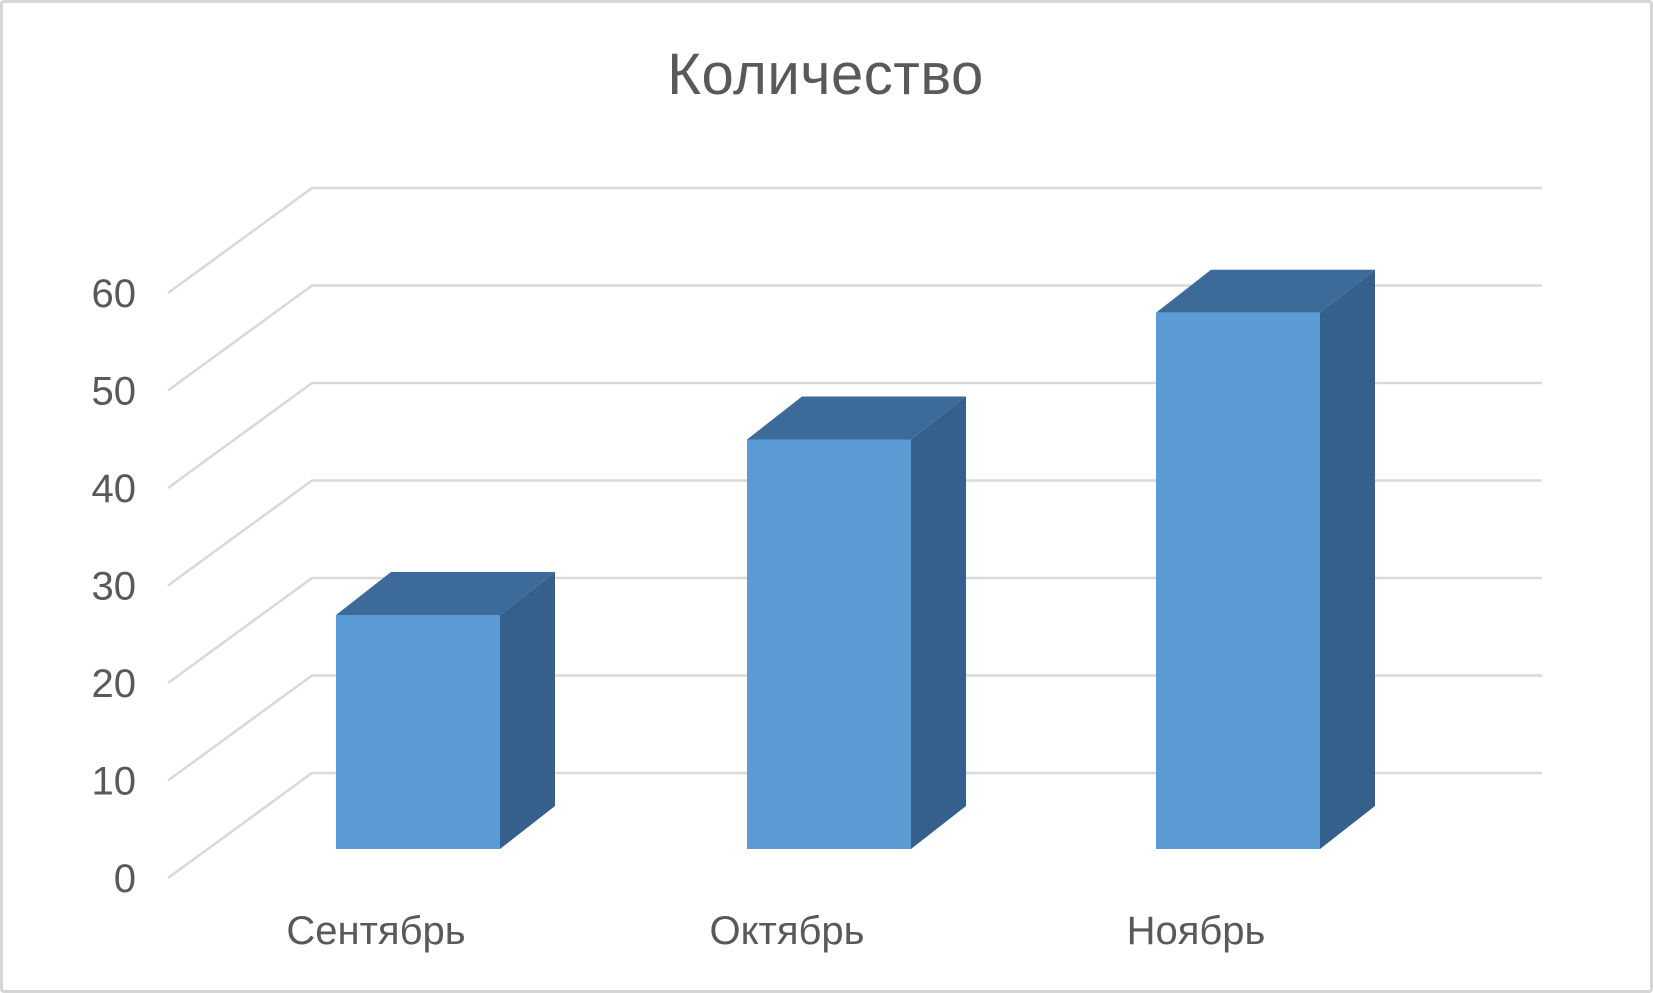 This screenshot has height=993, width=1653. What do you see at coordinates (445, 593) in the screenshot?
I see `bar-september-top-face` at bounding box center [445, 593].